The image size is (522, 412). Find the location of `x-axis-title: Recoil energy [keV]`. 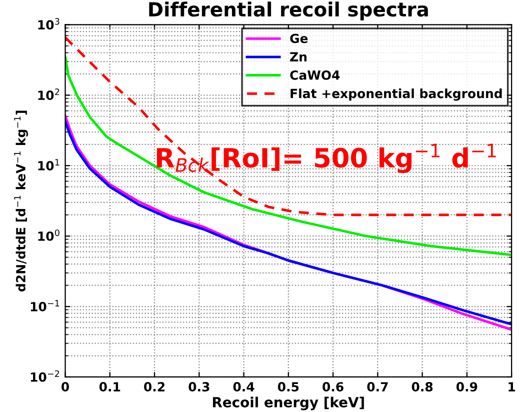

x-axis-title: Recoil energy [keV] is located at coordinates (288, 403).